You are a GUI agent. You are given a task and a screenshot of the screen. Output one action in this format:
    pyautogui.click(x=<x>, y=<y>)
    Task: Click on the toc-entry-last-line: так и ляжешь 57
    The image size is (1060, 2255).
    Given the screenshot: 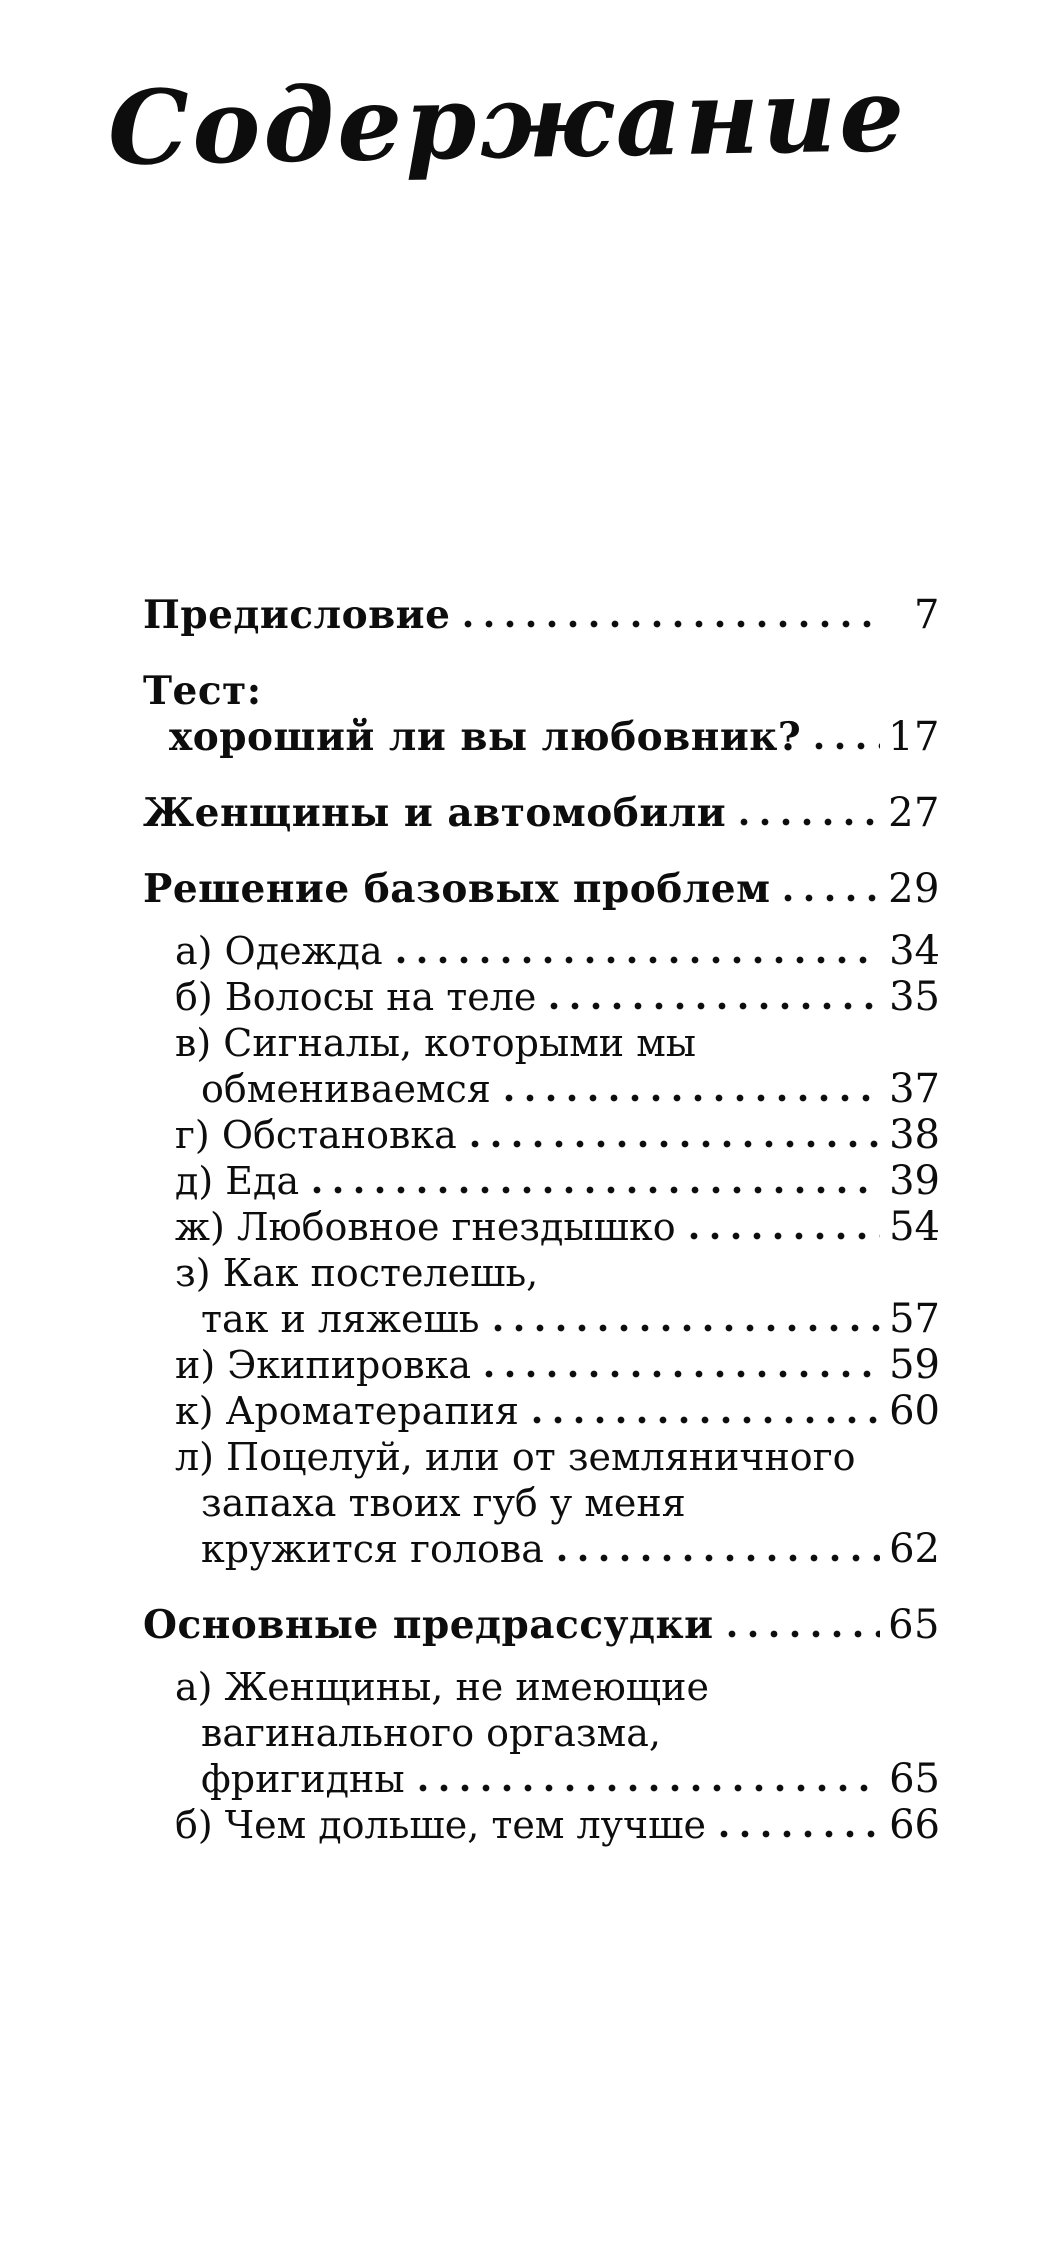 What is the action you would take?
    pyautogui.click(x=570, y=1319)
    